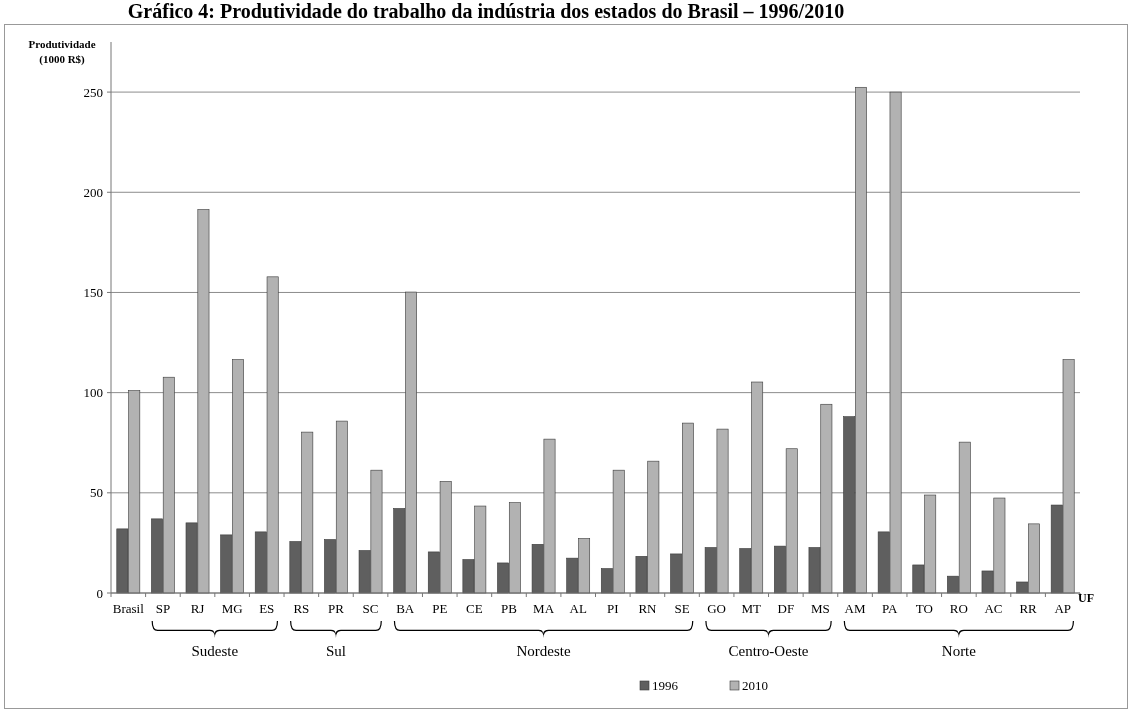 The width and height of the screenshot is (1132, 713). I want to click on x-tick-label: GO, so click(717, 608).